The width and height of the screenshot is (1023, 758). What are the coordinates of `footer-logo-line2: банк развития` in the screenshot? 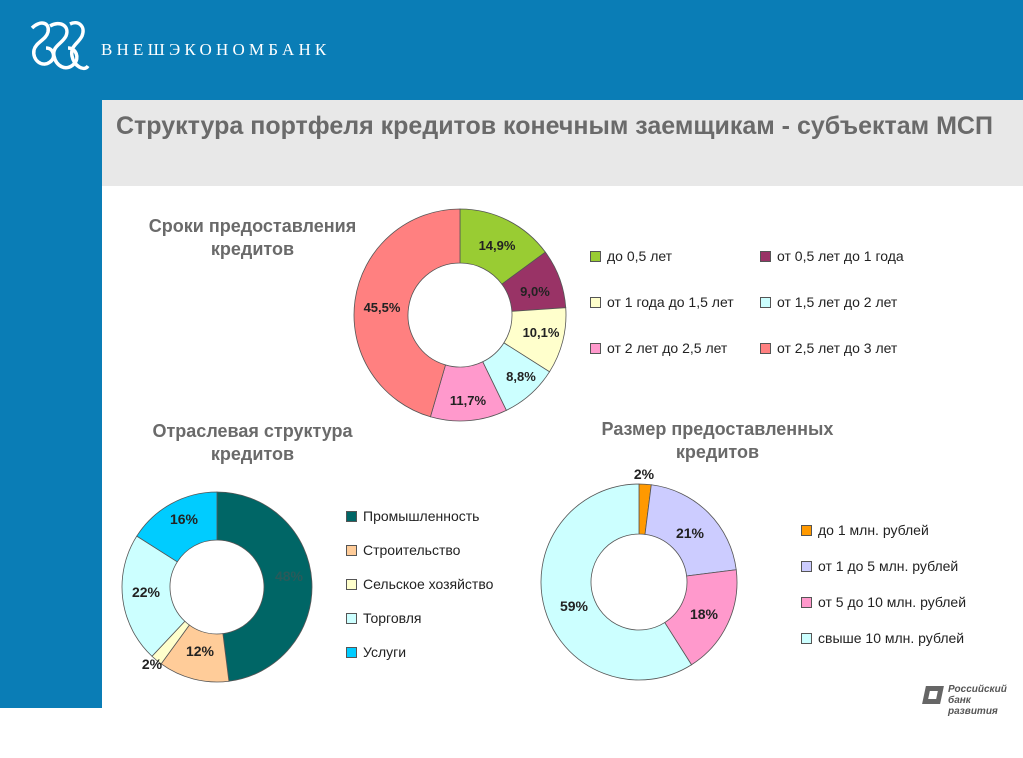 It's located at (973, 706).